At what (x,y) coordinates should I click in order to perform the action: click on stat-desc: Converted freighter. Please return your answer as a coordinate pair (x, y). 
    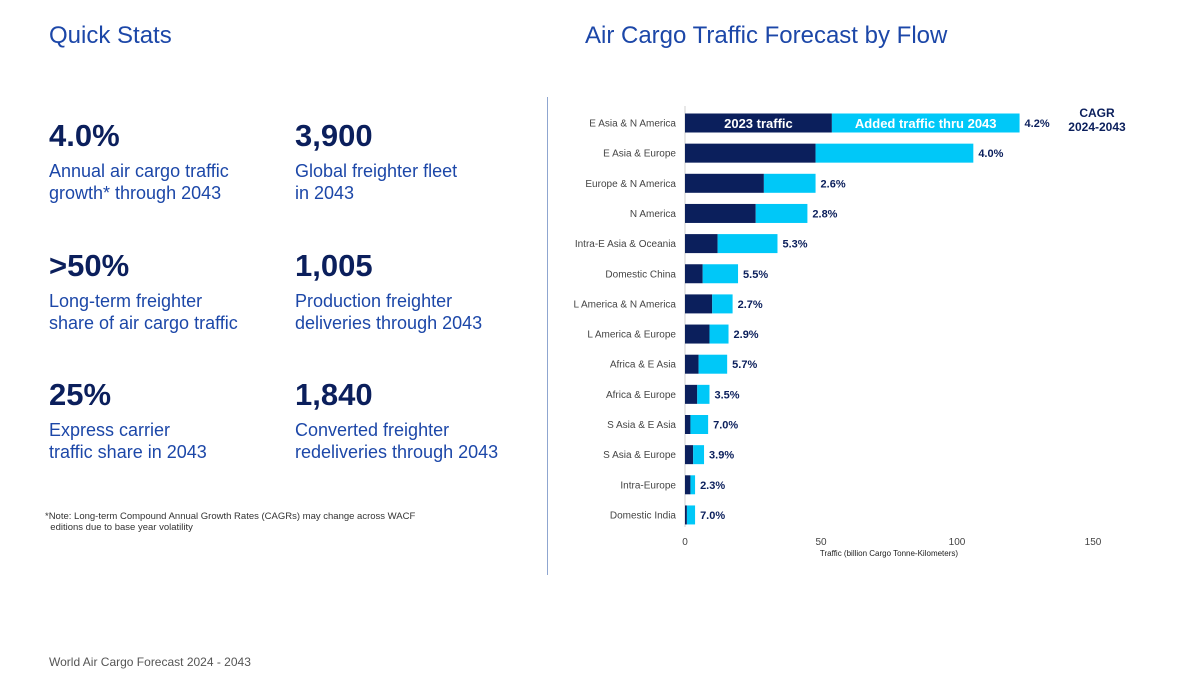
    Looking at the image, I should click on (372, 430).